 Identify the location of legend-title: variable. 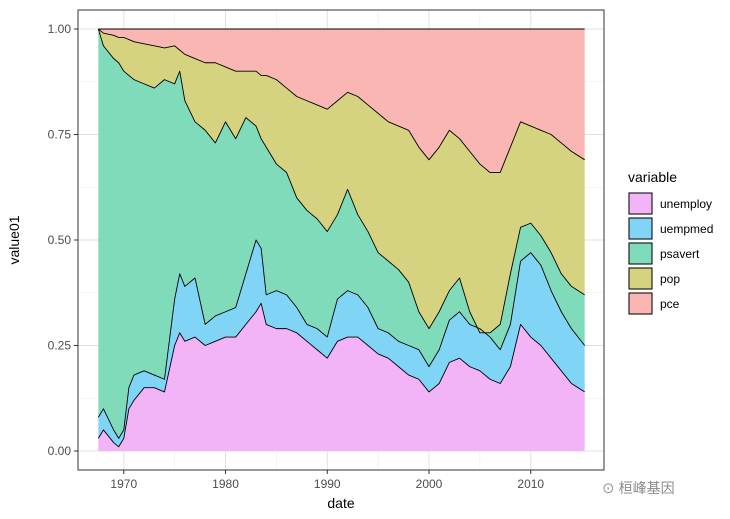
(652, 177).